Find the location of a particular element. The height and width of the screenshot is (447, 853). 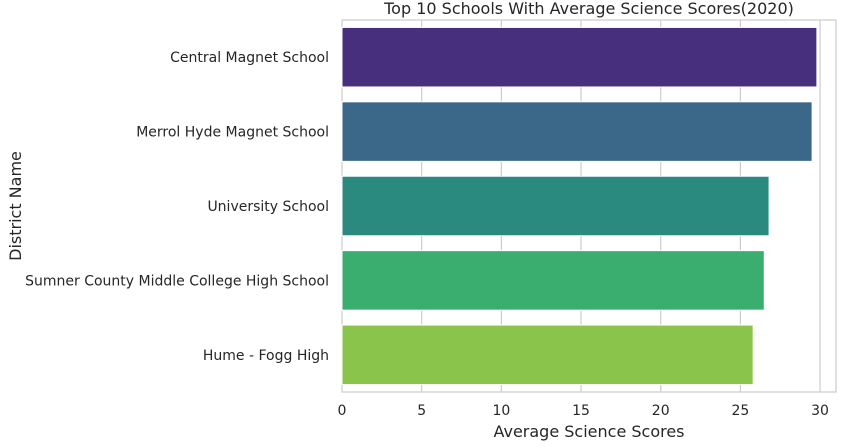

category-label: University School is located at coordinates (268, 207).